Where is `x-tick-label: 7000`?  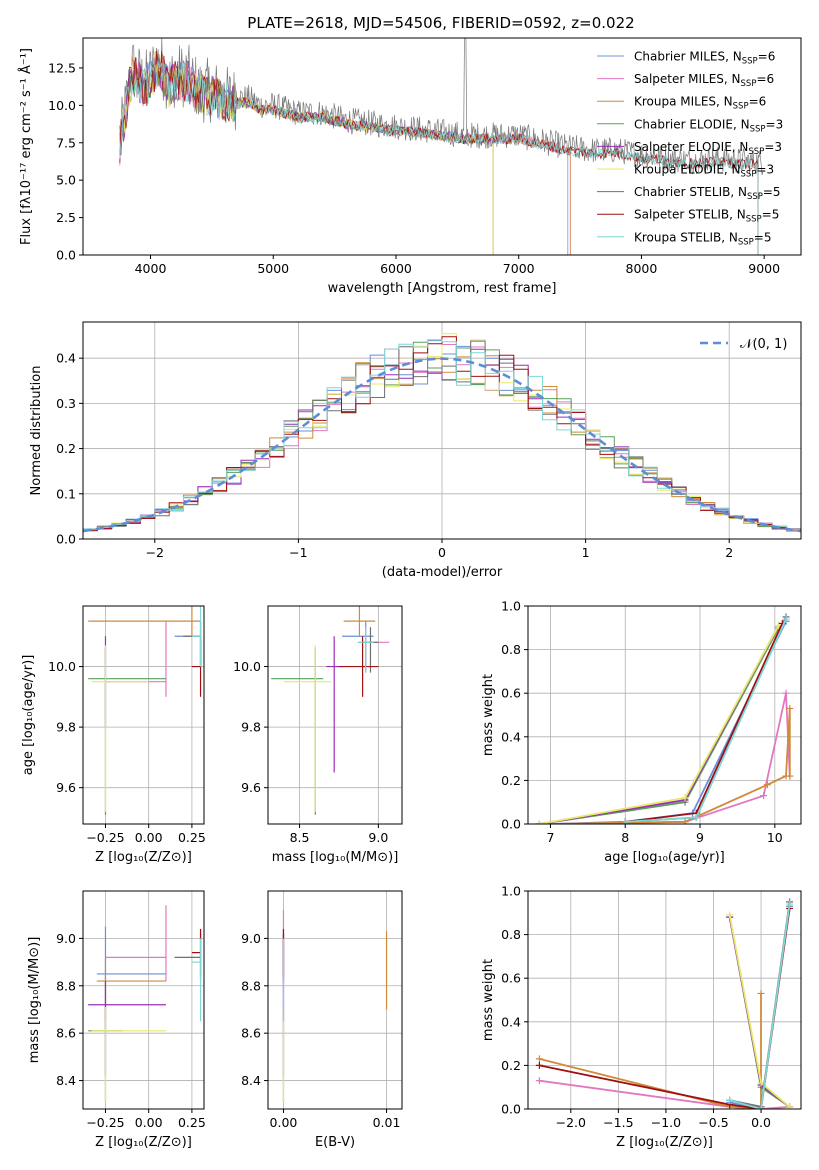
x-tick-label: 7000 is located at coordinates (519, 268).